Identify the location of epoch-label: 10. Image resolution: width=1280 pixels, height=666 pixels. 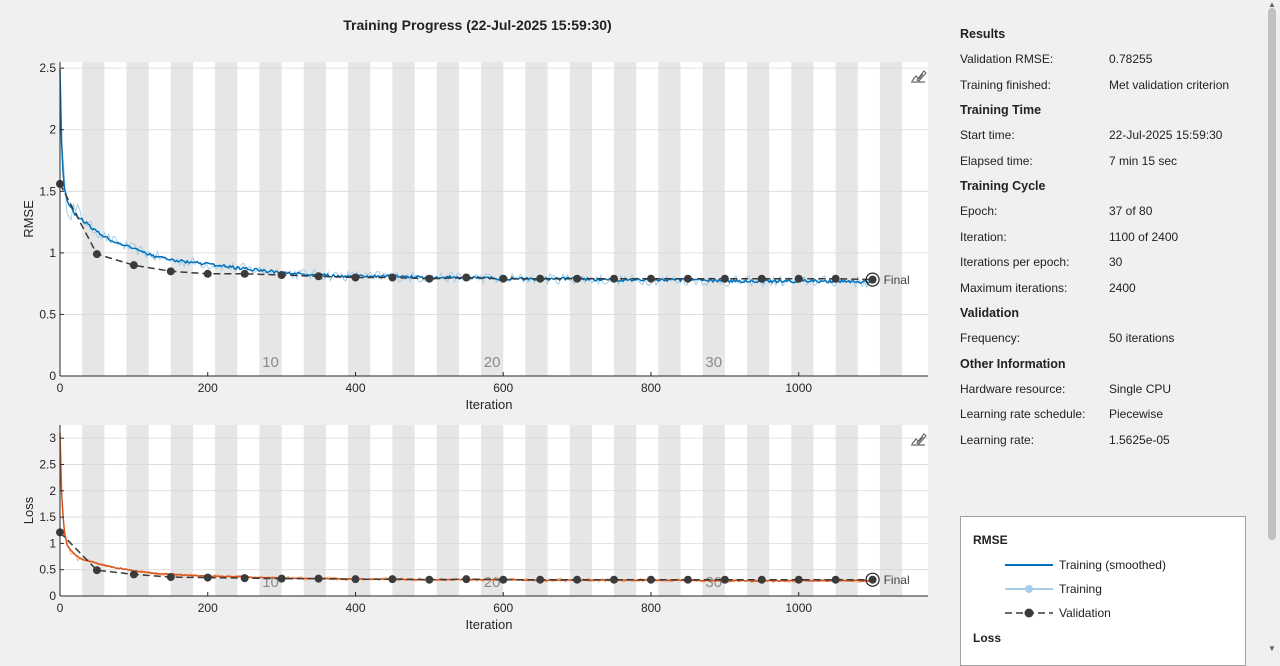
(270, 582).